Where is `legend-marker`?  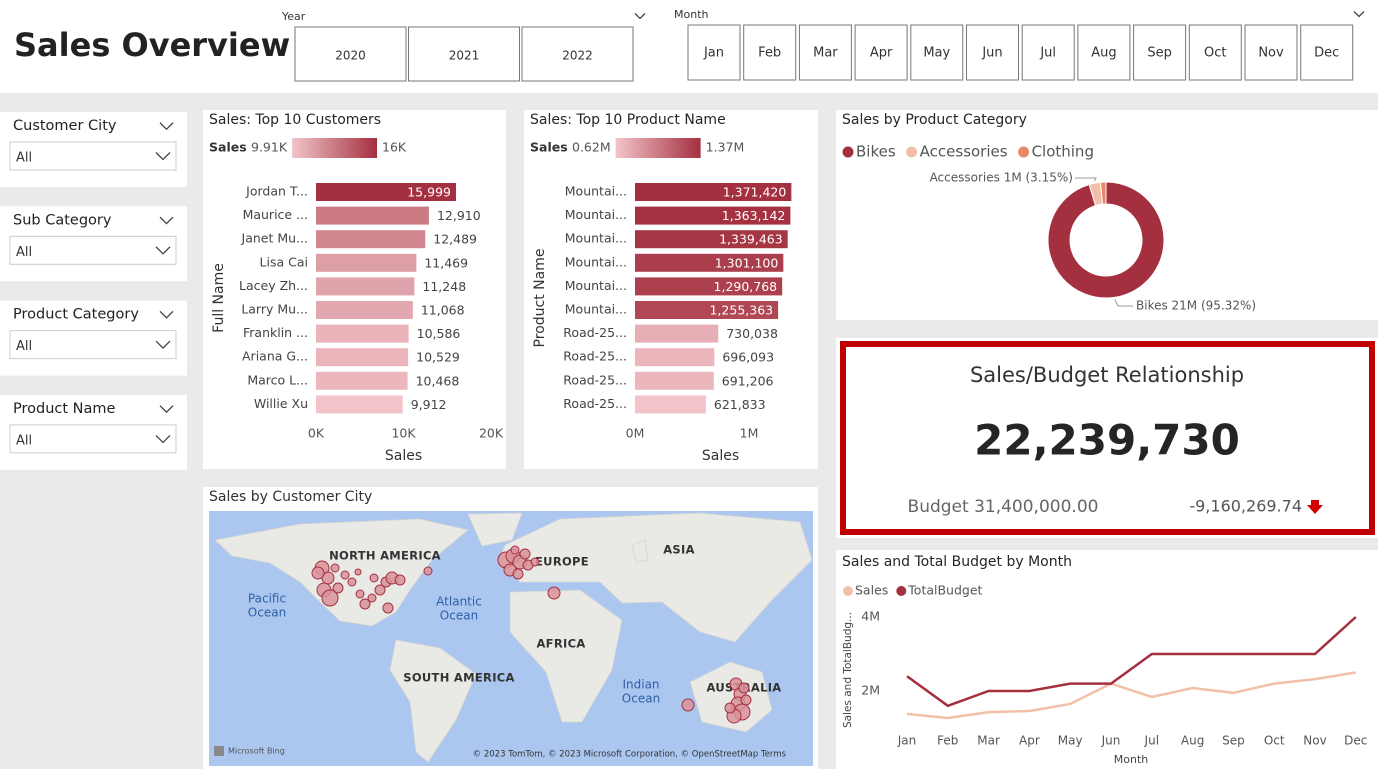 legend-marker is located at coordinates (848, 152).